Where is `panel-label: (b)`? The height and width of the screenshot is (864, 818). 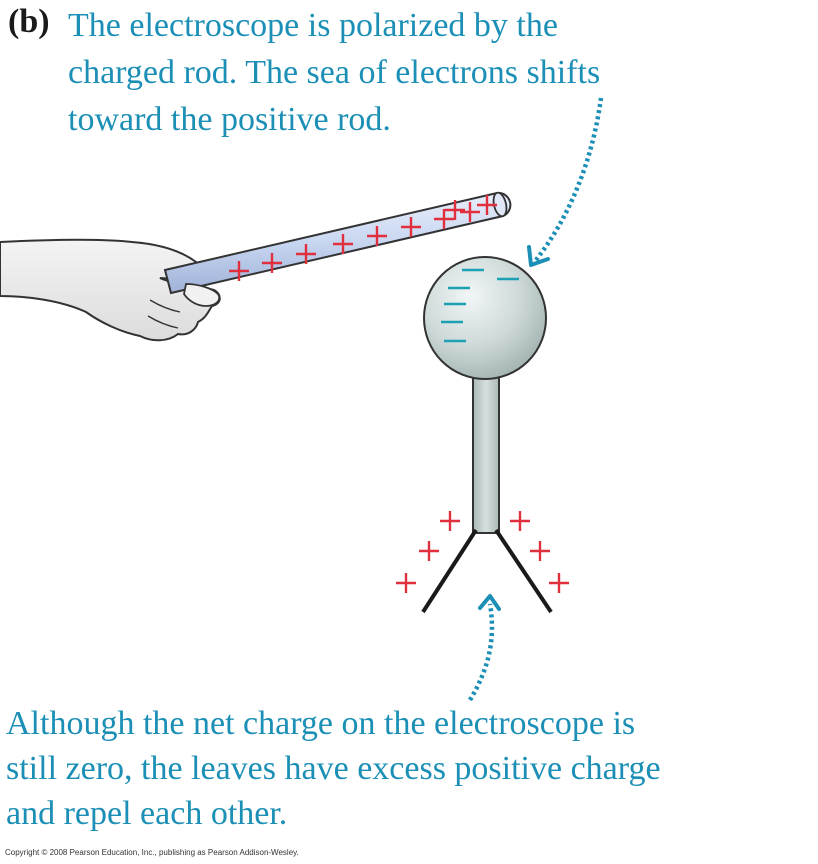 panel-label: (b) is located at coordinates (29, 21).